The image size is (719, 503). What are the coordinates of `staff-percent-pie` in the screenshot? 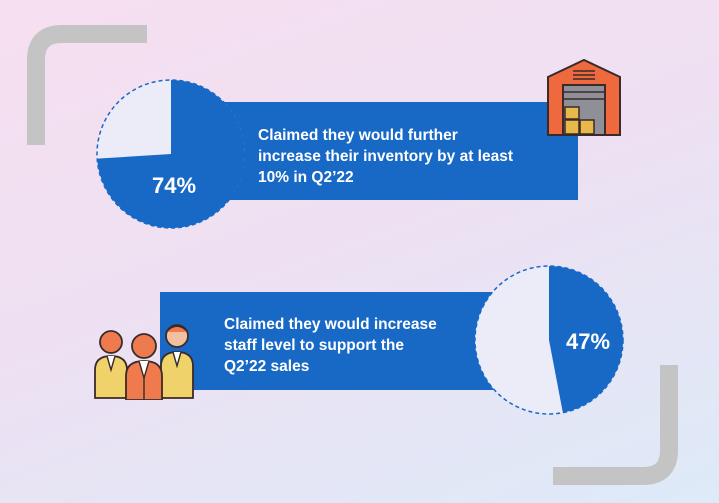 It's located at (549, 340).